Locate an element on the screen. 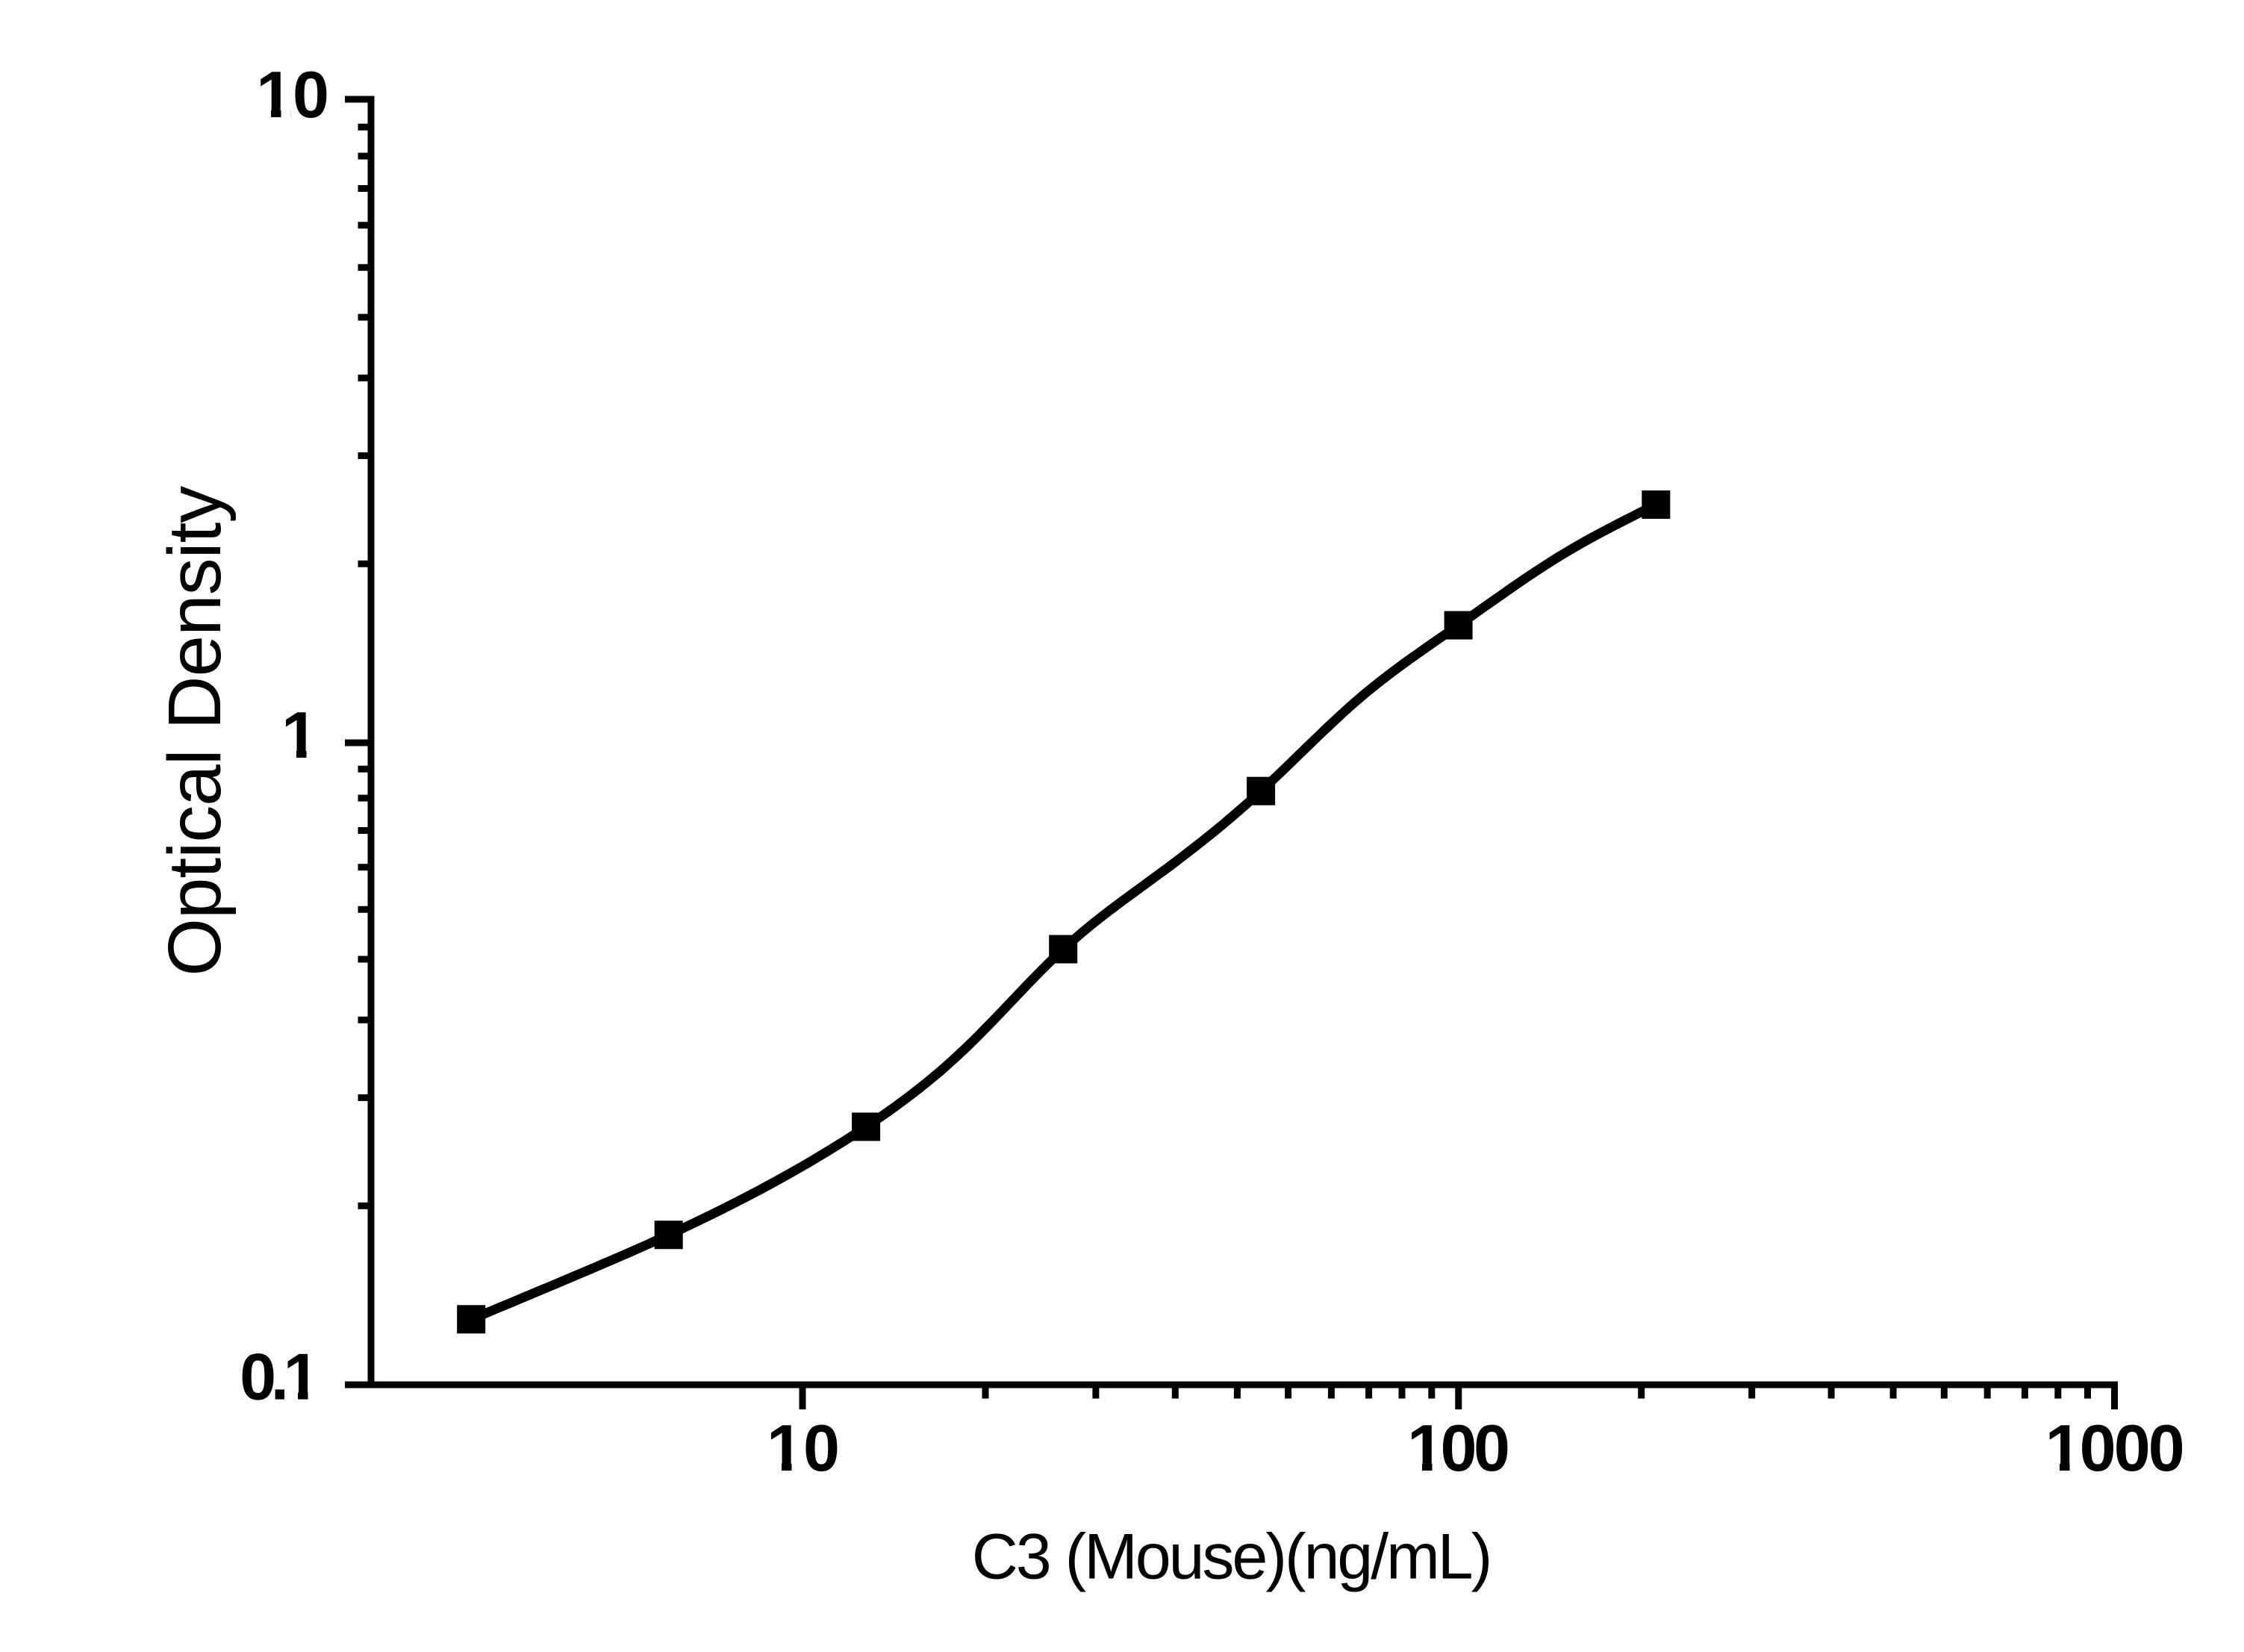  svg-text: Optical Density is located at coordinates (195, 731).